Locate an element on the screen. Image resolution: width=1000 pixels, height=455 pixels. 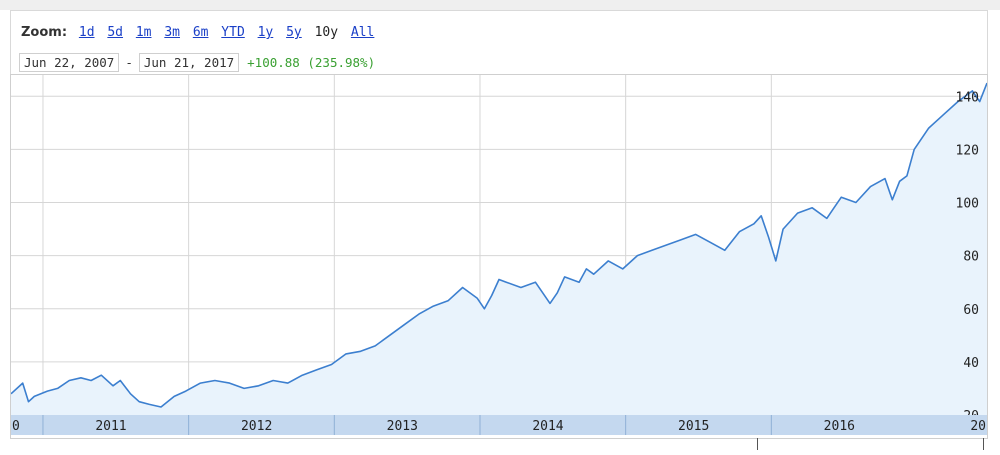
y-tick-label: 100 is located at coordinates (967, 204).